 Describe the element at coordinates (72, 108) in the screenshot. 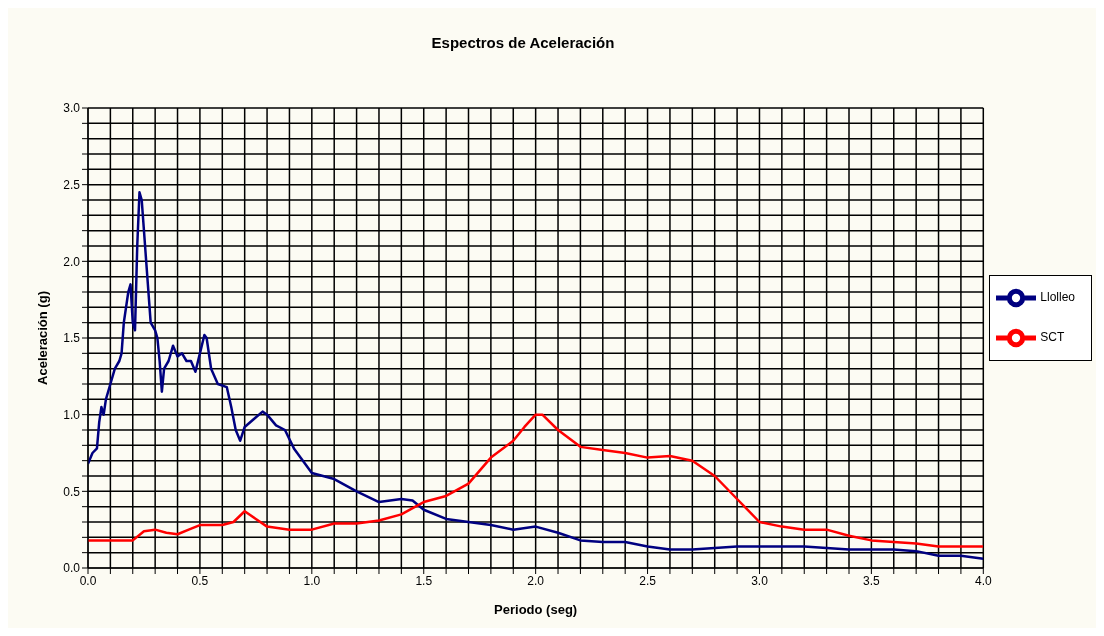

I see `y-tick-label: 3.0` at that location.